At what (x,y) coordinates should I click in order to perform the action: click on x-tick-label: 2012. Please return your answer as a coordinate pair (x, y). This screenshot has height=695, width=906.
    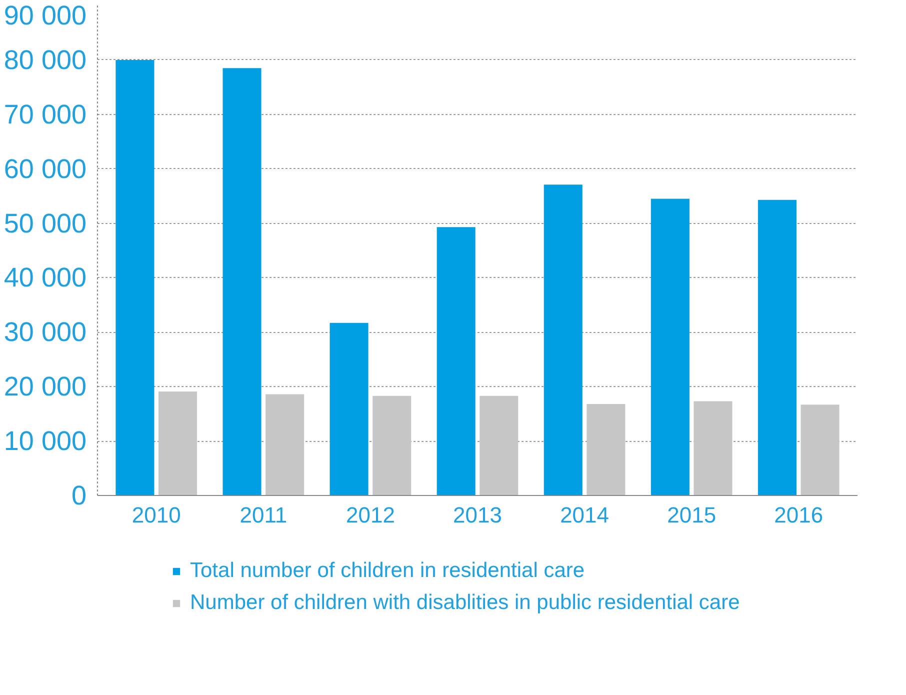
    Looking at the image, I should click on (370, 515).